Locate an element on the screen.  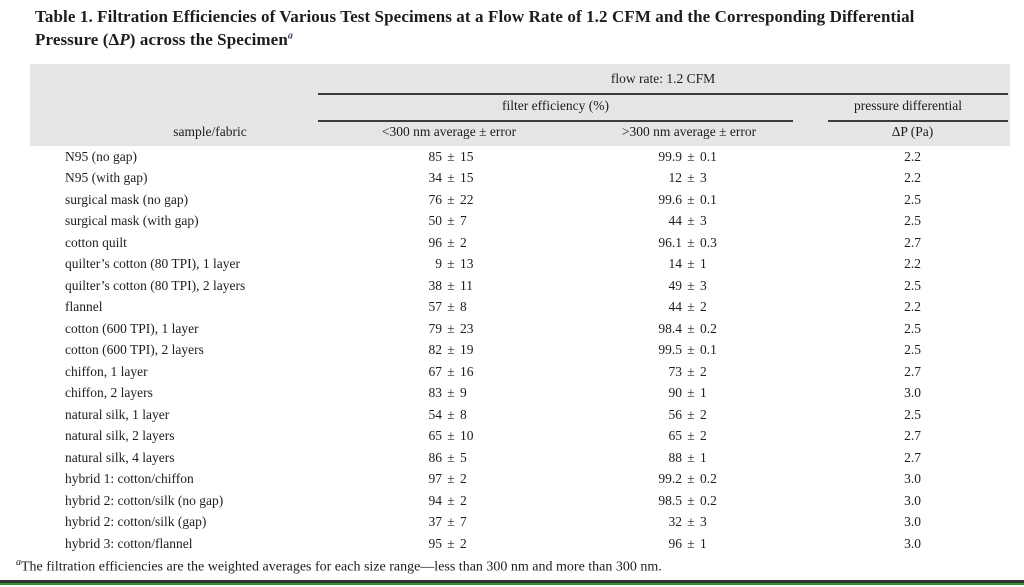
lt300-efficiency-cell: 65 ±10 is located at coordinates (451, 436).